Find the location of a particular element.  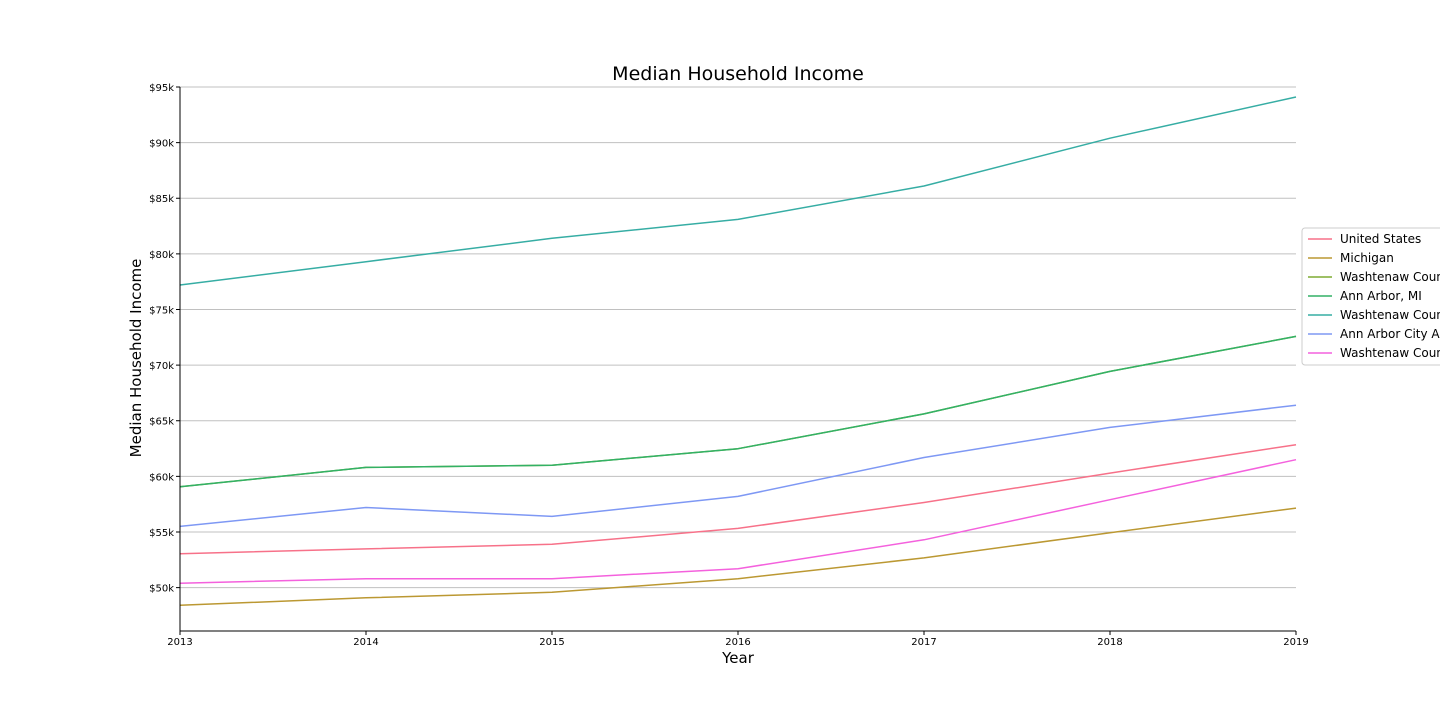

x-tick-label: 2017 is located at coordinates (923, 642).